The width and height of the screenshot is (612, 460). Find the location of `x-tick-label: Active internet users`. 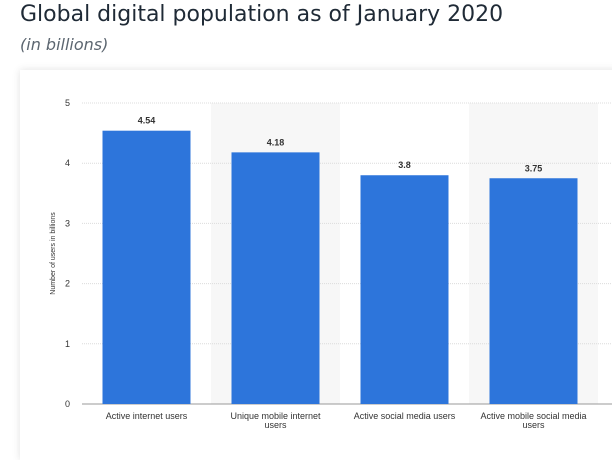

x-tick-label: Active internet users is located at coordinates (147, 416).